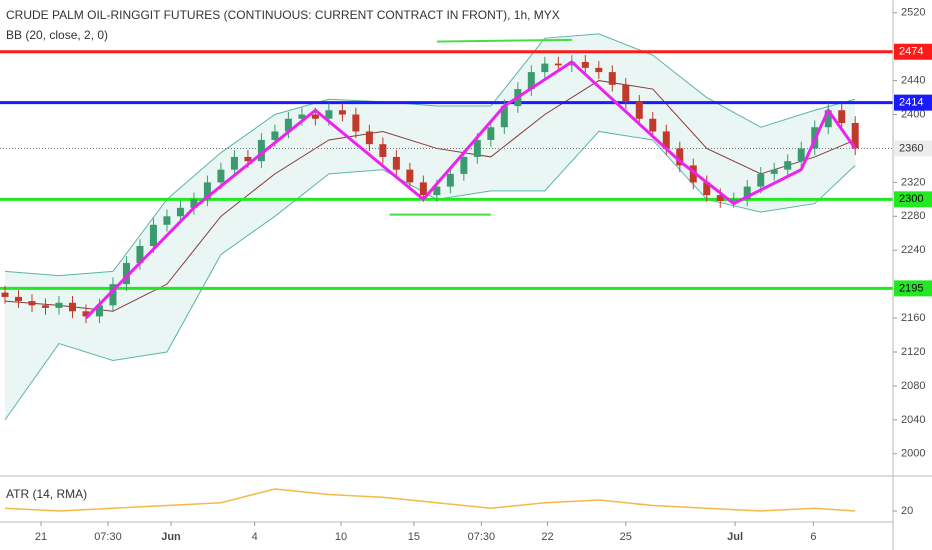 The height and width of the screenshot is (550, 932). What do you see at coordinates (504, 40) in the screenshot?
I see `drawing` at bounding box center [504, 40].